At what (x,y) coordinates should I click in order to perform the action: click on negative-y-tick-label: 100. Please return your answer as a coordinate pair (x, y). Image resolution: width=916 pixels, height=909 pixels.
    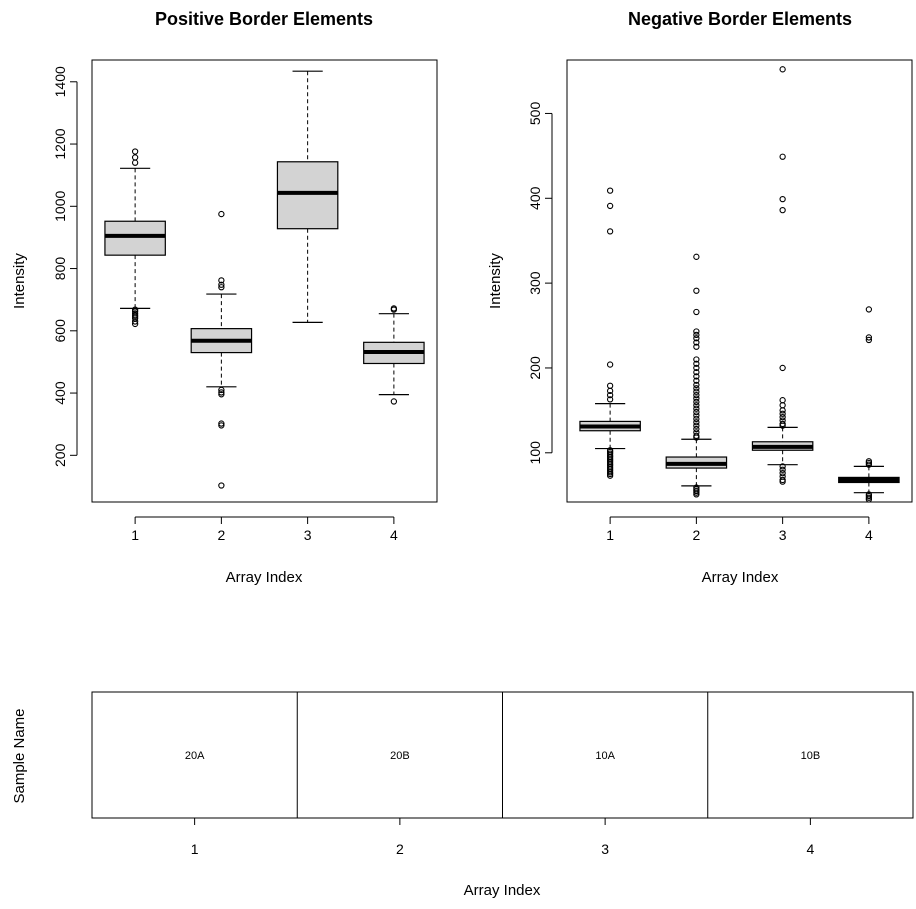
    Looking at the image, I should click on (535, 453).